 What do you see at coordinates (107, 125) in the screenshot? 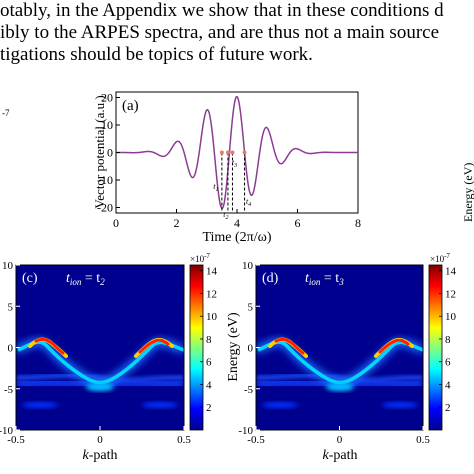
I see `a-ytick-label: 10` at bounding box center [107, 125].